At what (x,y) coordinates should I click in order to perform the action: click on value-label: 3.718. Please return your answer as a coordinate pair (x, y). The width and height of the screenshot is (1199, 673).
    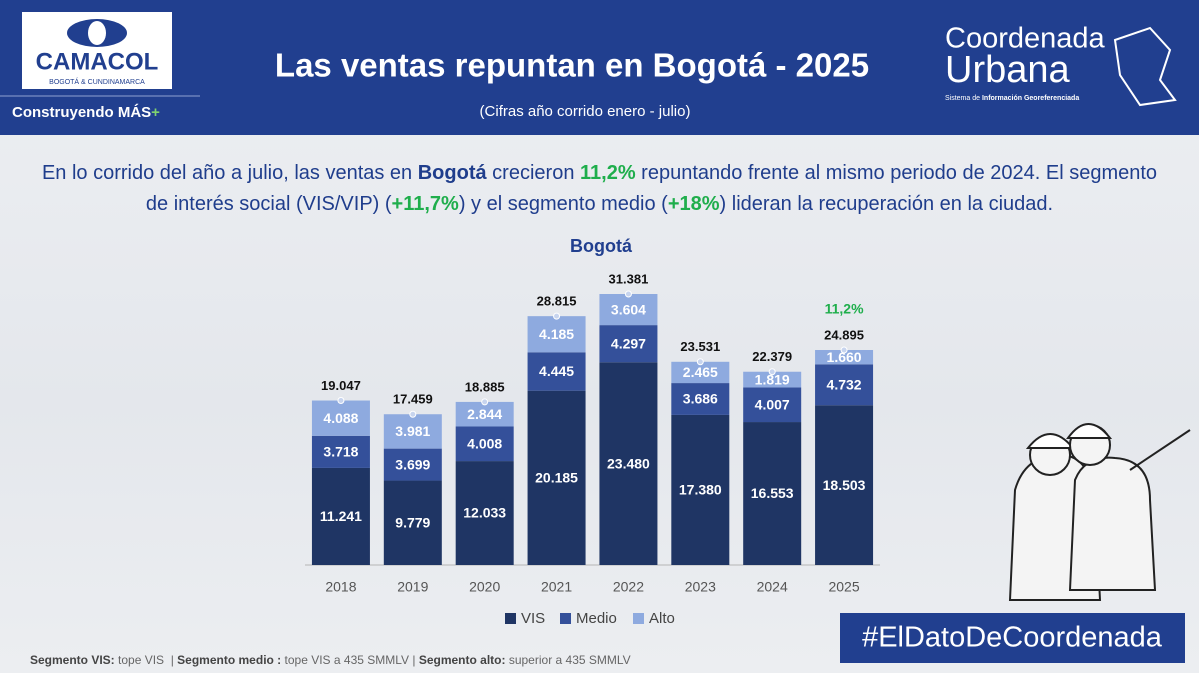
    Looking at the image, I should click on (340, 452).